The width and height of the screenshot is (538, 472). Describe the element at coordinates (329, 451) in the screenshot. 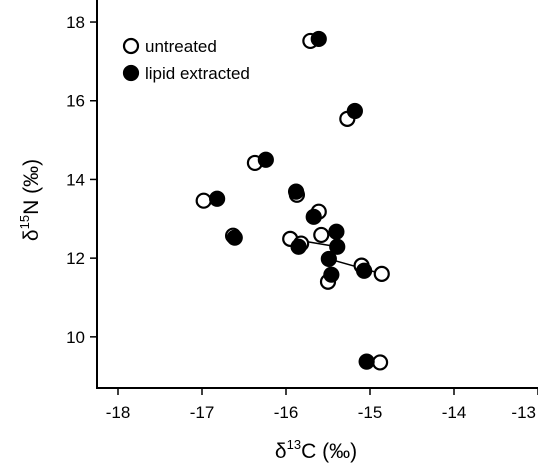

I see `x-label-rest: C (‰)` at that location.